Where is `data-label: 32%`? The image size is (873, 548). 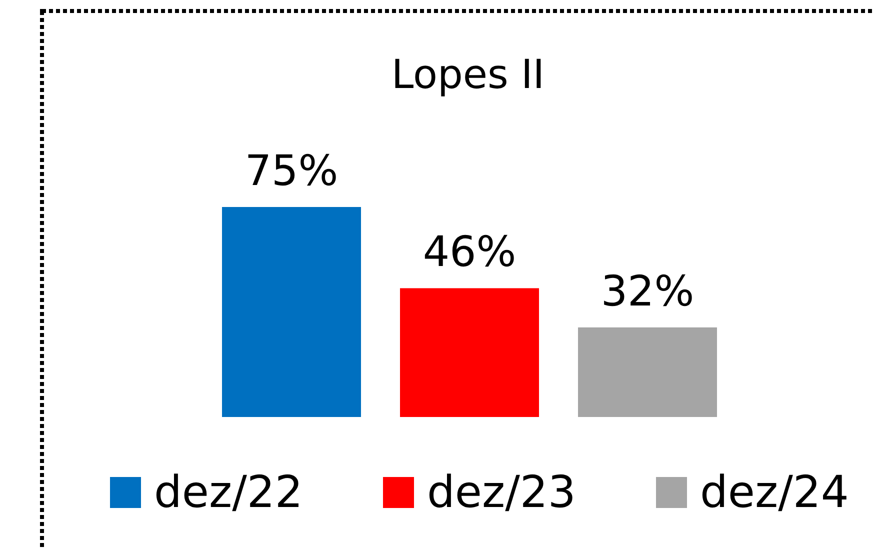
data-label: 32% is located at coordinates (647, 291).